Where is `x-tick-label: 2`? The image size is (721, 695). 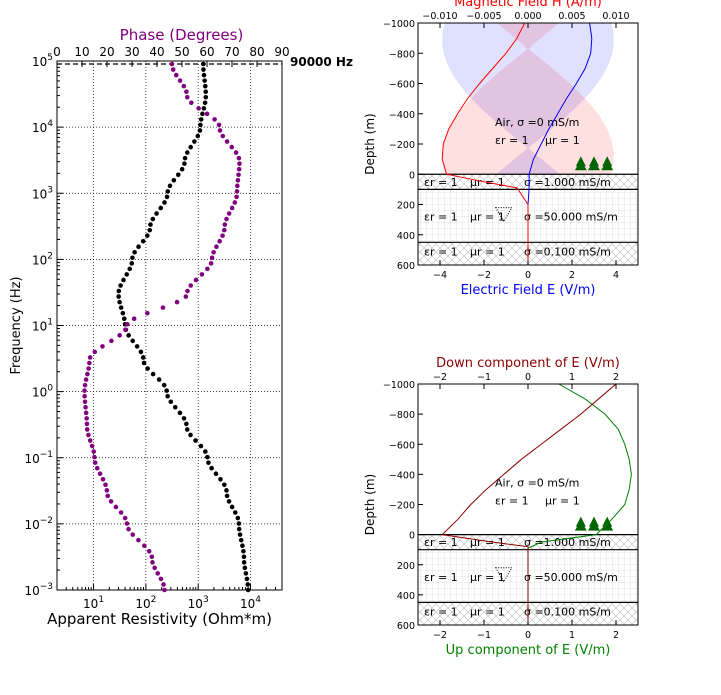 x-tick-label: 2 is located at coordinates (572, 275).